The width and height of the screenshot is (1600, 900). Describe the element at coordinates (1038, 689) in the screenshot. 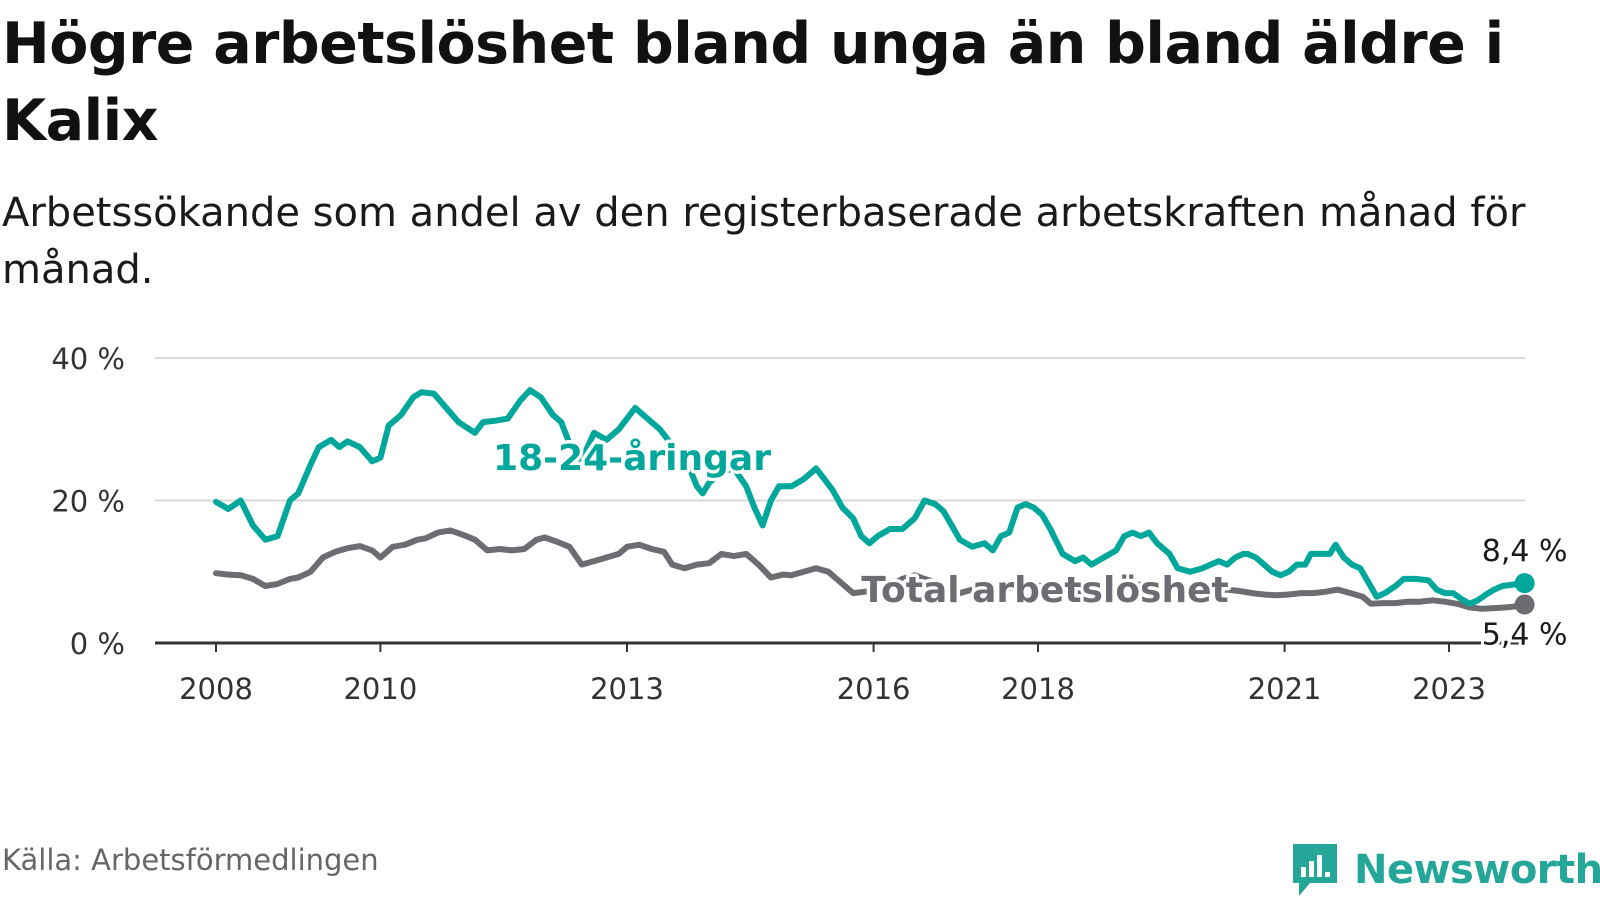

I see `x-tick-label-2018: 2018` at that location.